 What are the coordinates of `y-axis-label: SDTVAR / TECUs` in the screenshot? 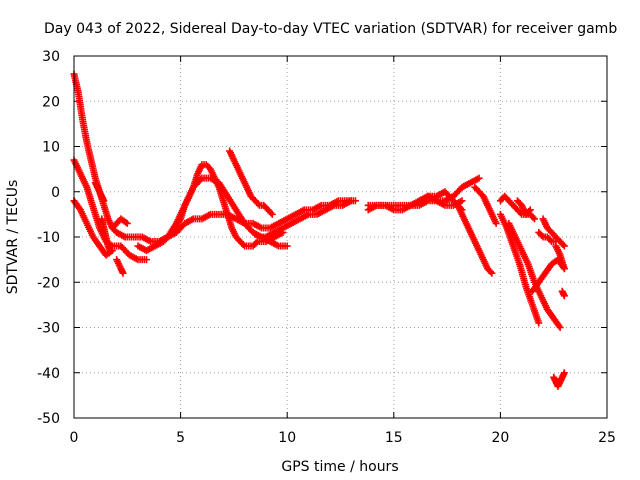 It's located at (13, 237).